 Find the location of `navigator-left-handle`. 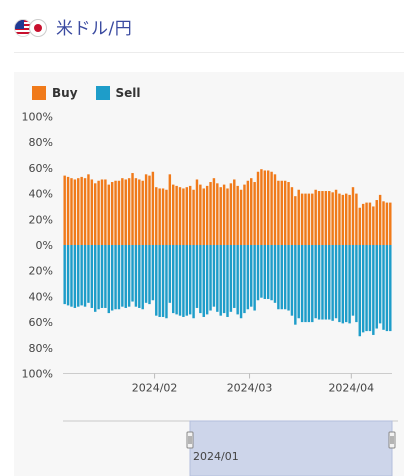

navigator-left-handle is located at coordinates (190, 440).